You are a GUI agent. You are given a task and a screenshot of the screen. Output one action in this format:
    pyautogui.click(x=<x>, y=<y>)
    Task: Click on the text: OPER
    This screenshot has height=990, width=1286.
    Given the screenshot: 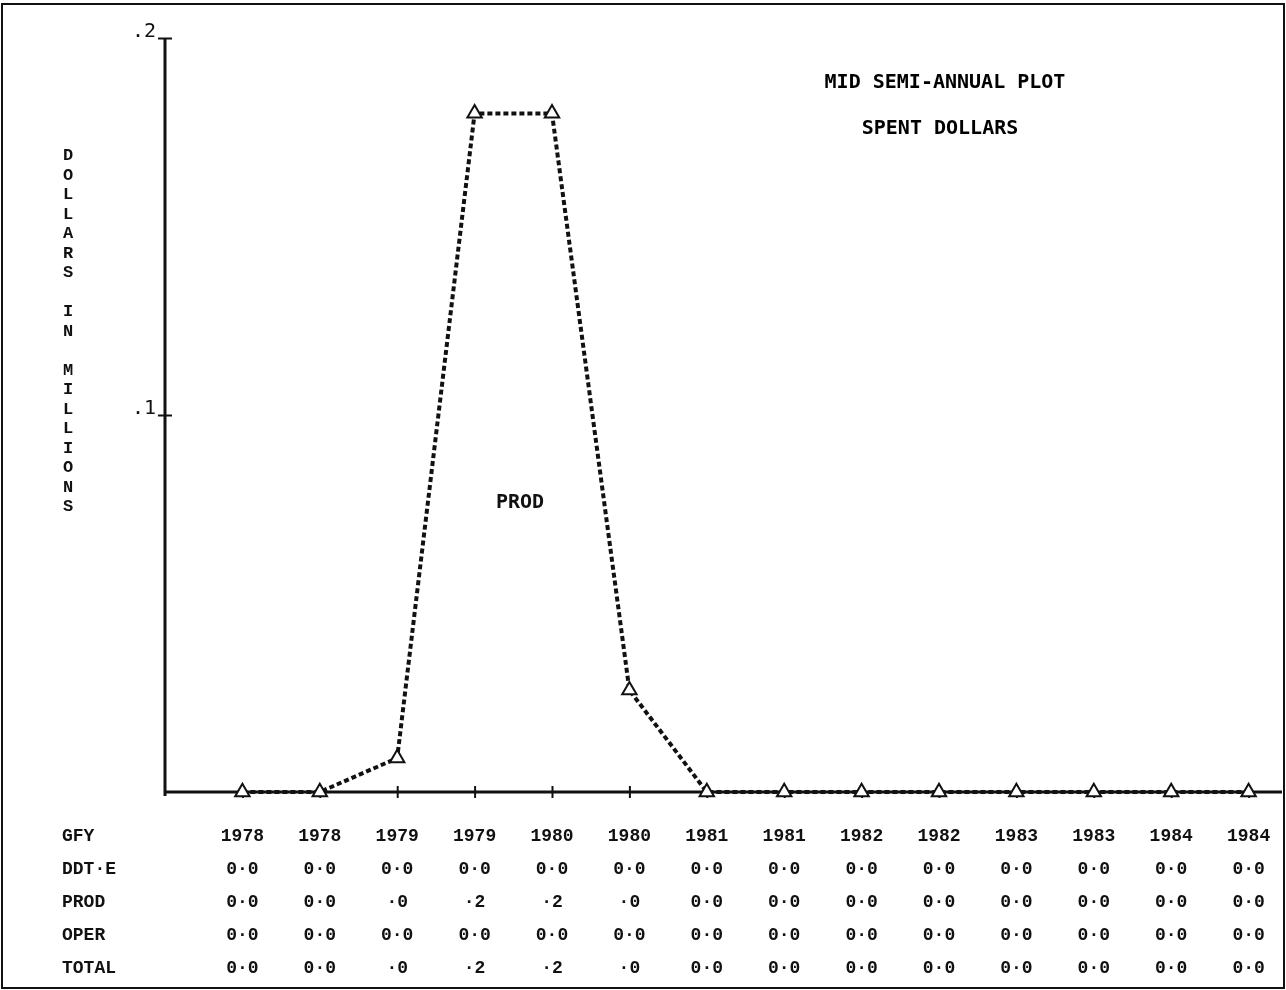 What is the action you would take?
    pyautogui.click(x=84, y=935)
    